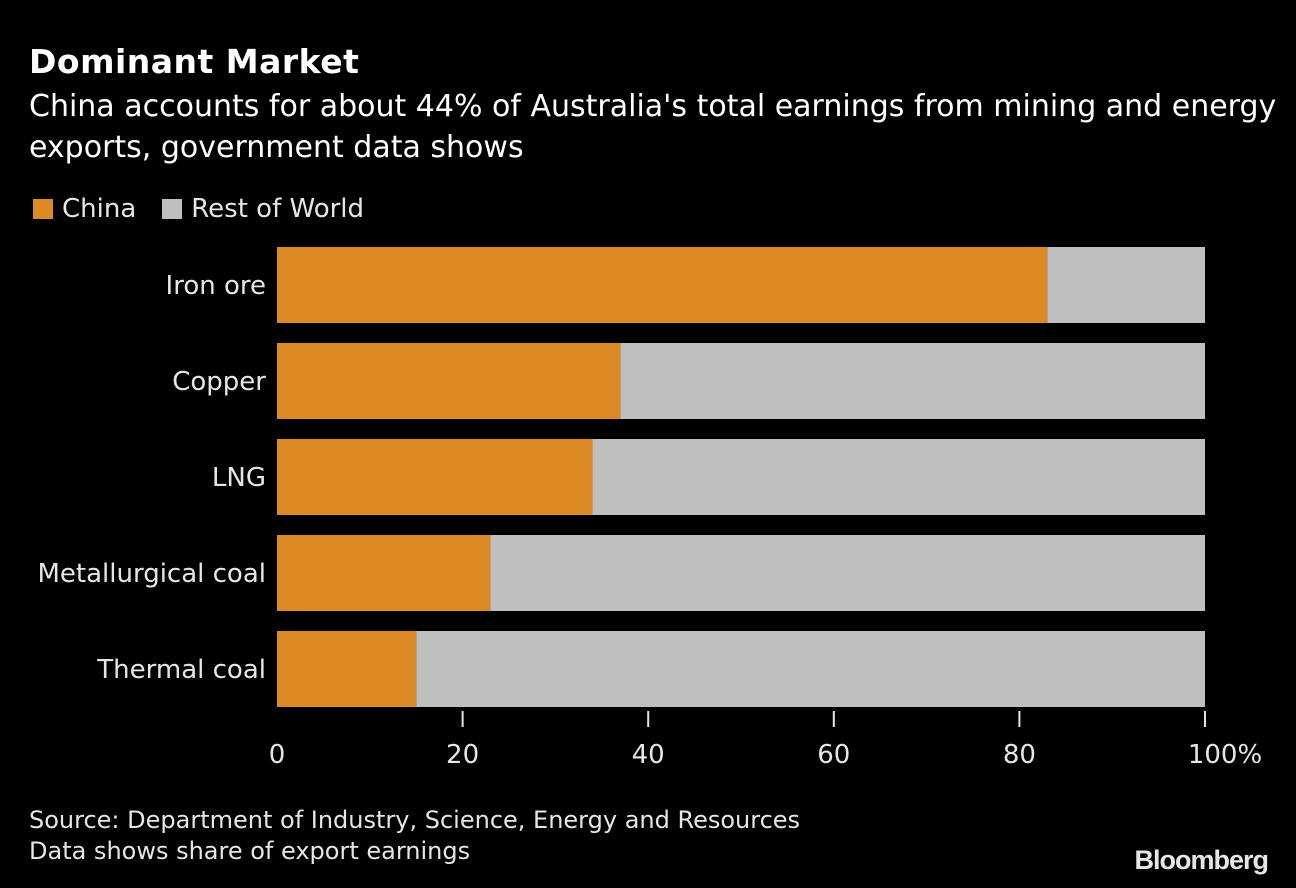  Describe the element at coordinates (462, 755) in the screenshot. I see `x-tick-label-20: 20` at that location.